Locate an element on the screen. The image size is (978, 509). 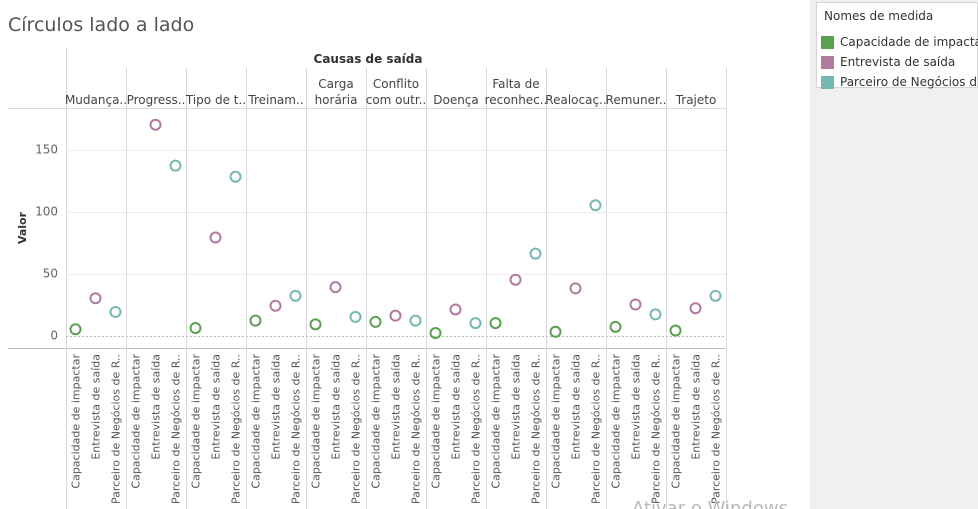
y-tick-label: 150 is located at coordinates (46, 150).